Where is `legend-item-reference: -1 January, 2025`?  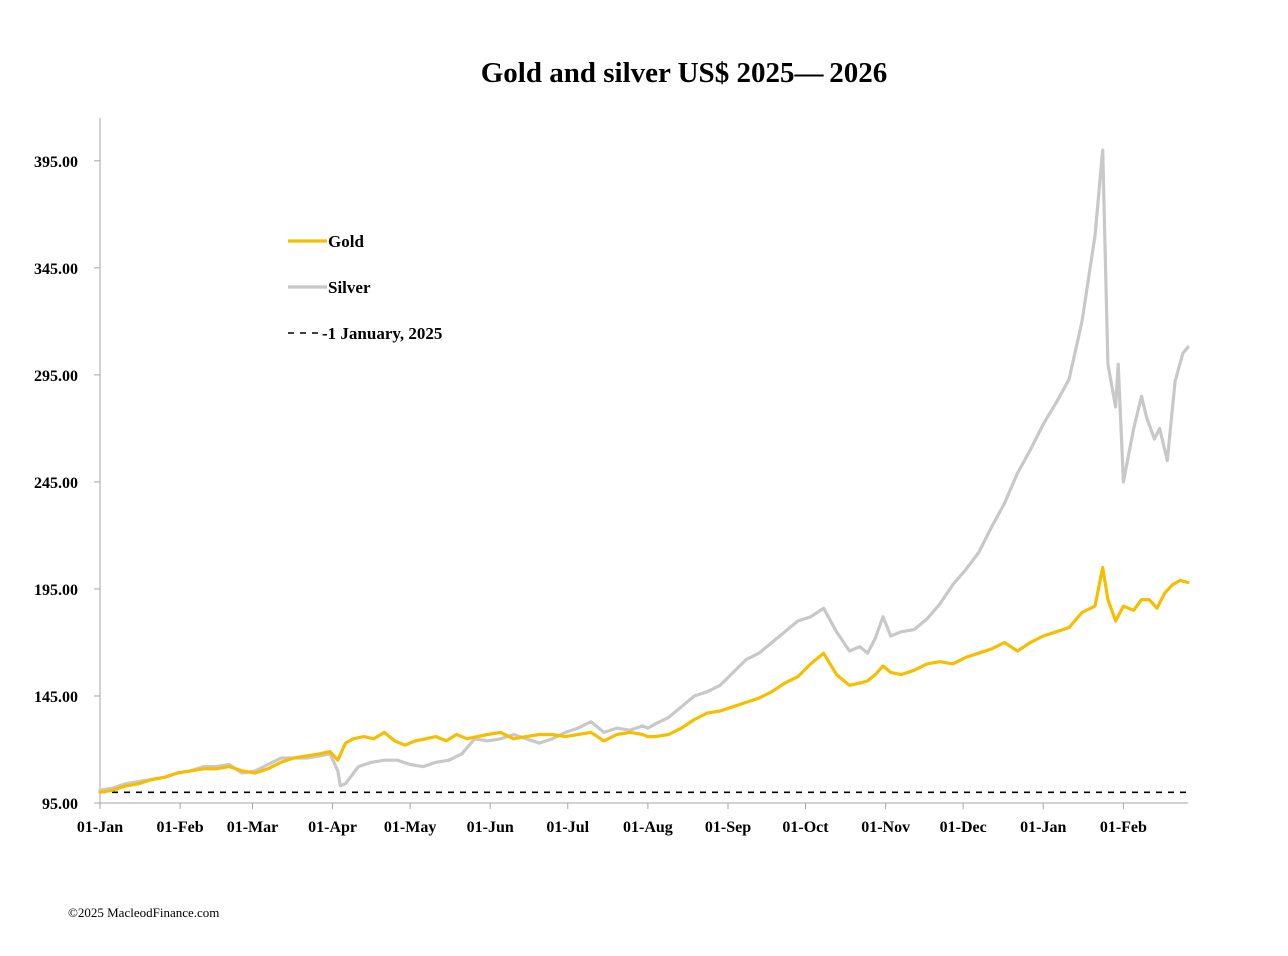 legend-item-reference: -1 January, 2025 is located at coordinates (365, 333).